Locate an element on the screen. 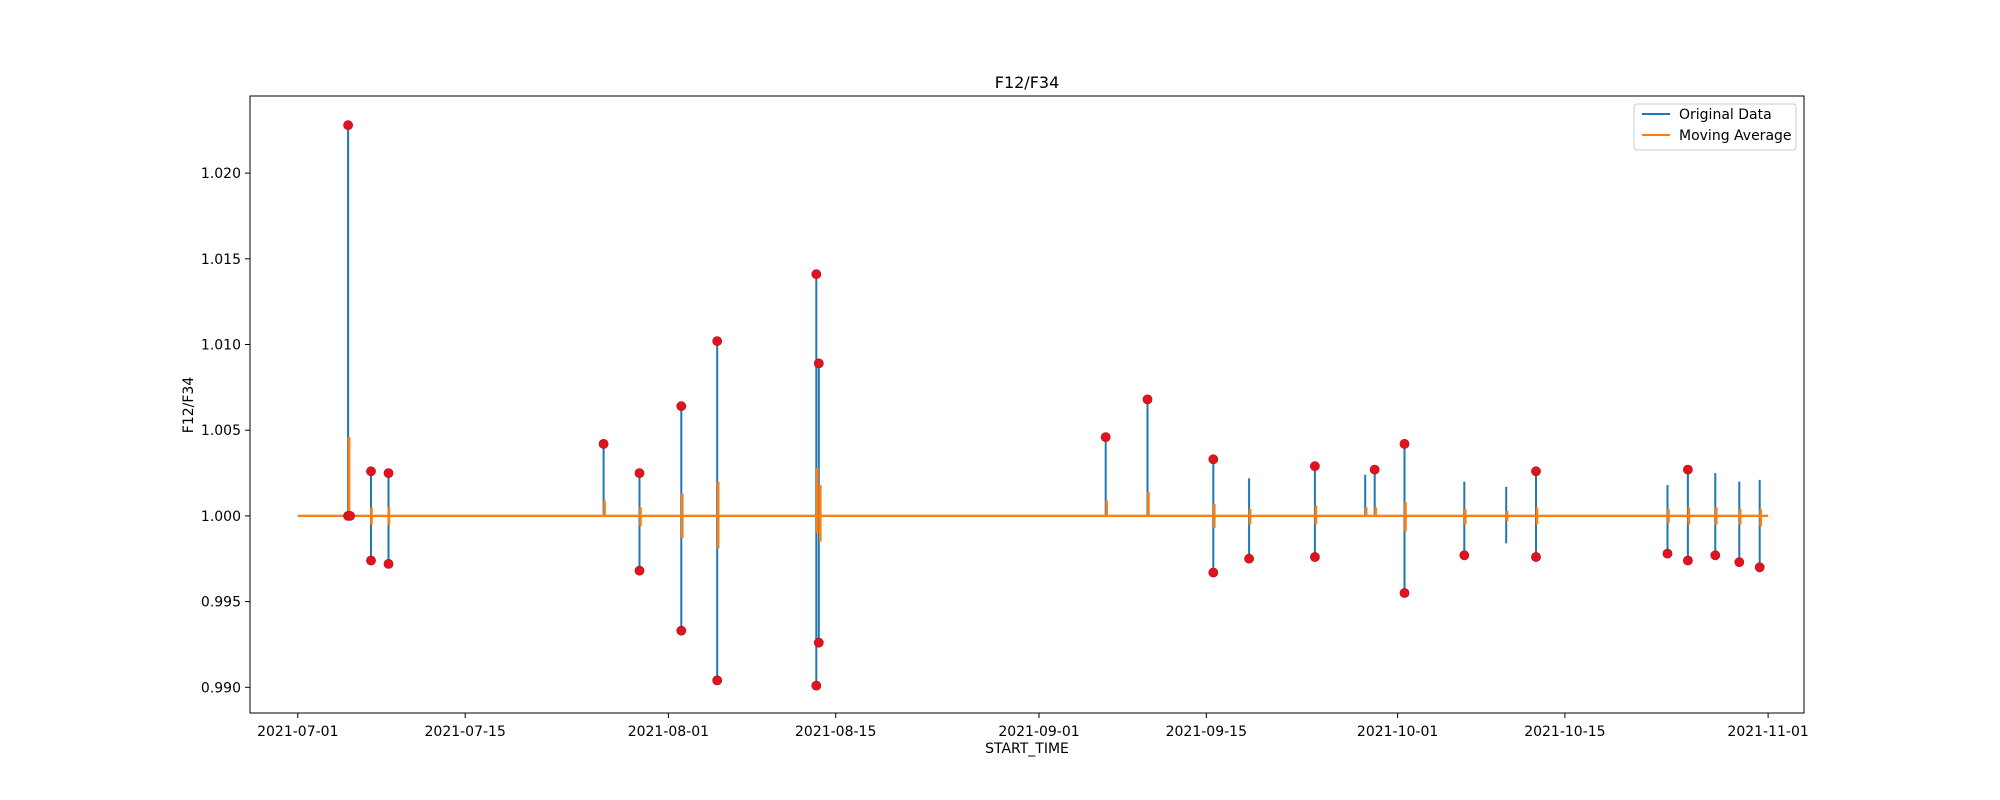 This screenshot has height=800, width=2000. legend-label-moving-average: Moving Average is located at coordinates (1735, 136).